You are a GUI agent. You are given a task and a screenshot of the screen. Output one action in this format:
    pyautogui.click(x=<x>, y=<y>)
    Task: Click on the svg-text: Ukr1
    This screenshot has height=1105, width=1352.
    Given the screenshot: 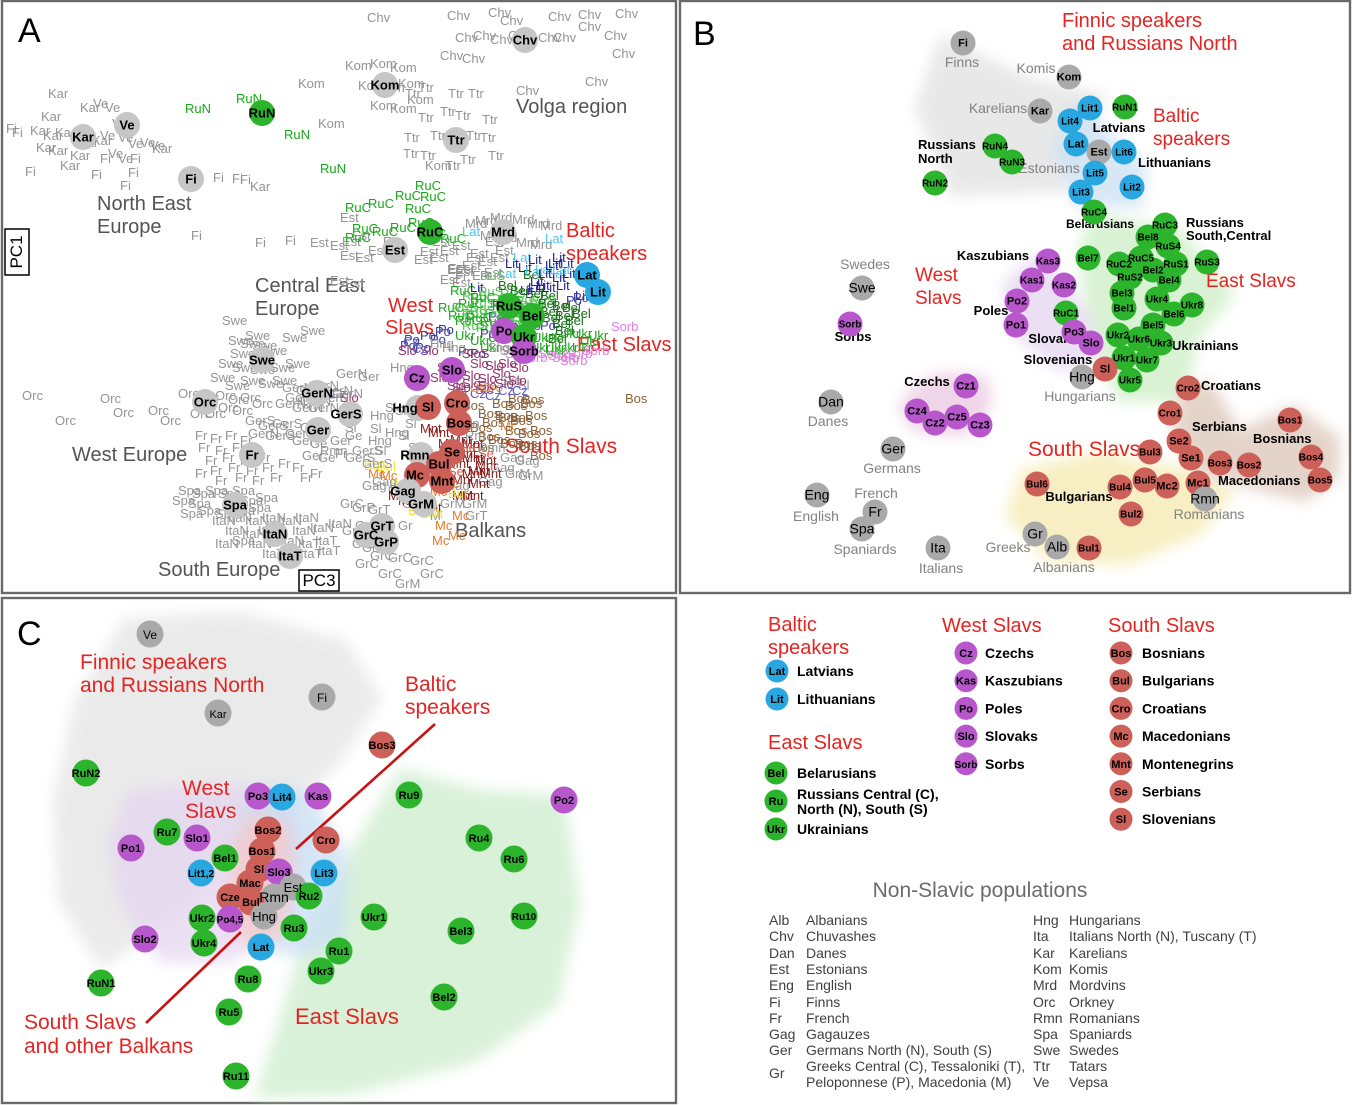 What is the action you would take?
    pyautogui.click(x=1124, y=359)
    